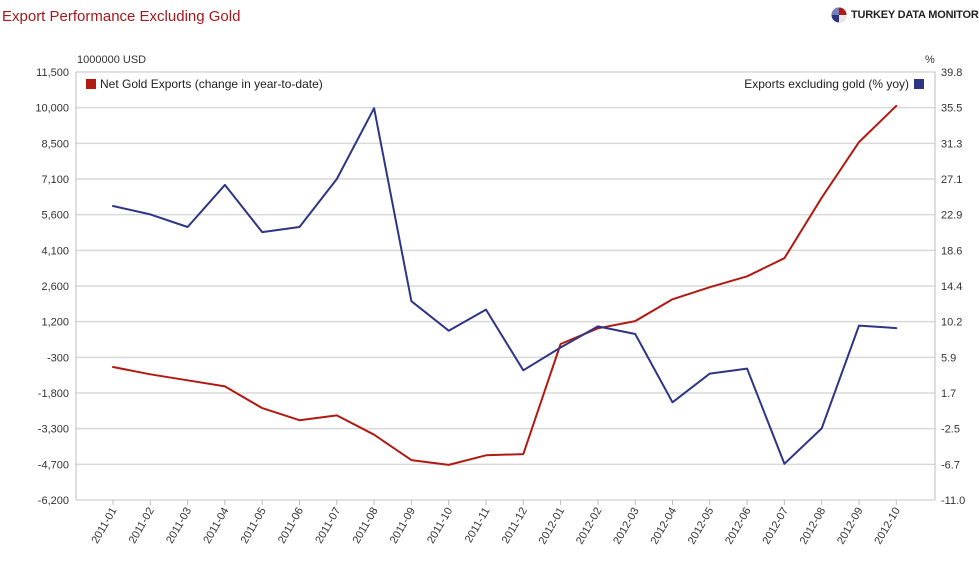 Image resolution: width=979 pixels, height=570 pixels. I want to click on brand-logo: TURKEY DATA MONITOR, so click(905, 15).